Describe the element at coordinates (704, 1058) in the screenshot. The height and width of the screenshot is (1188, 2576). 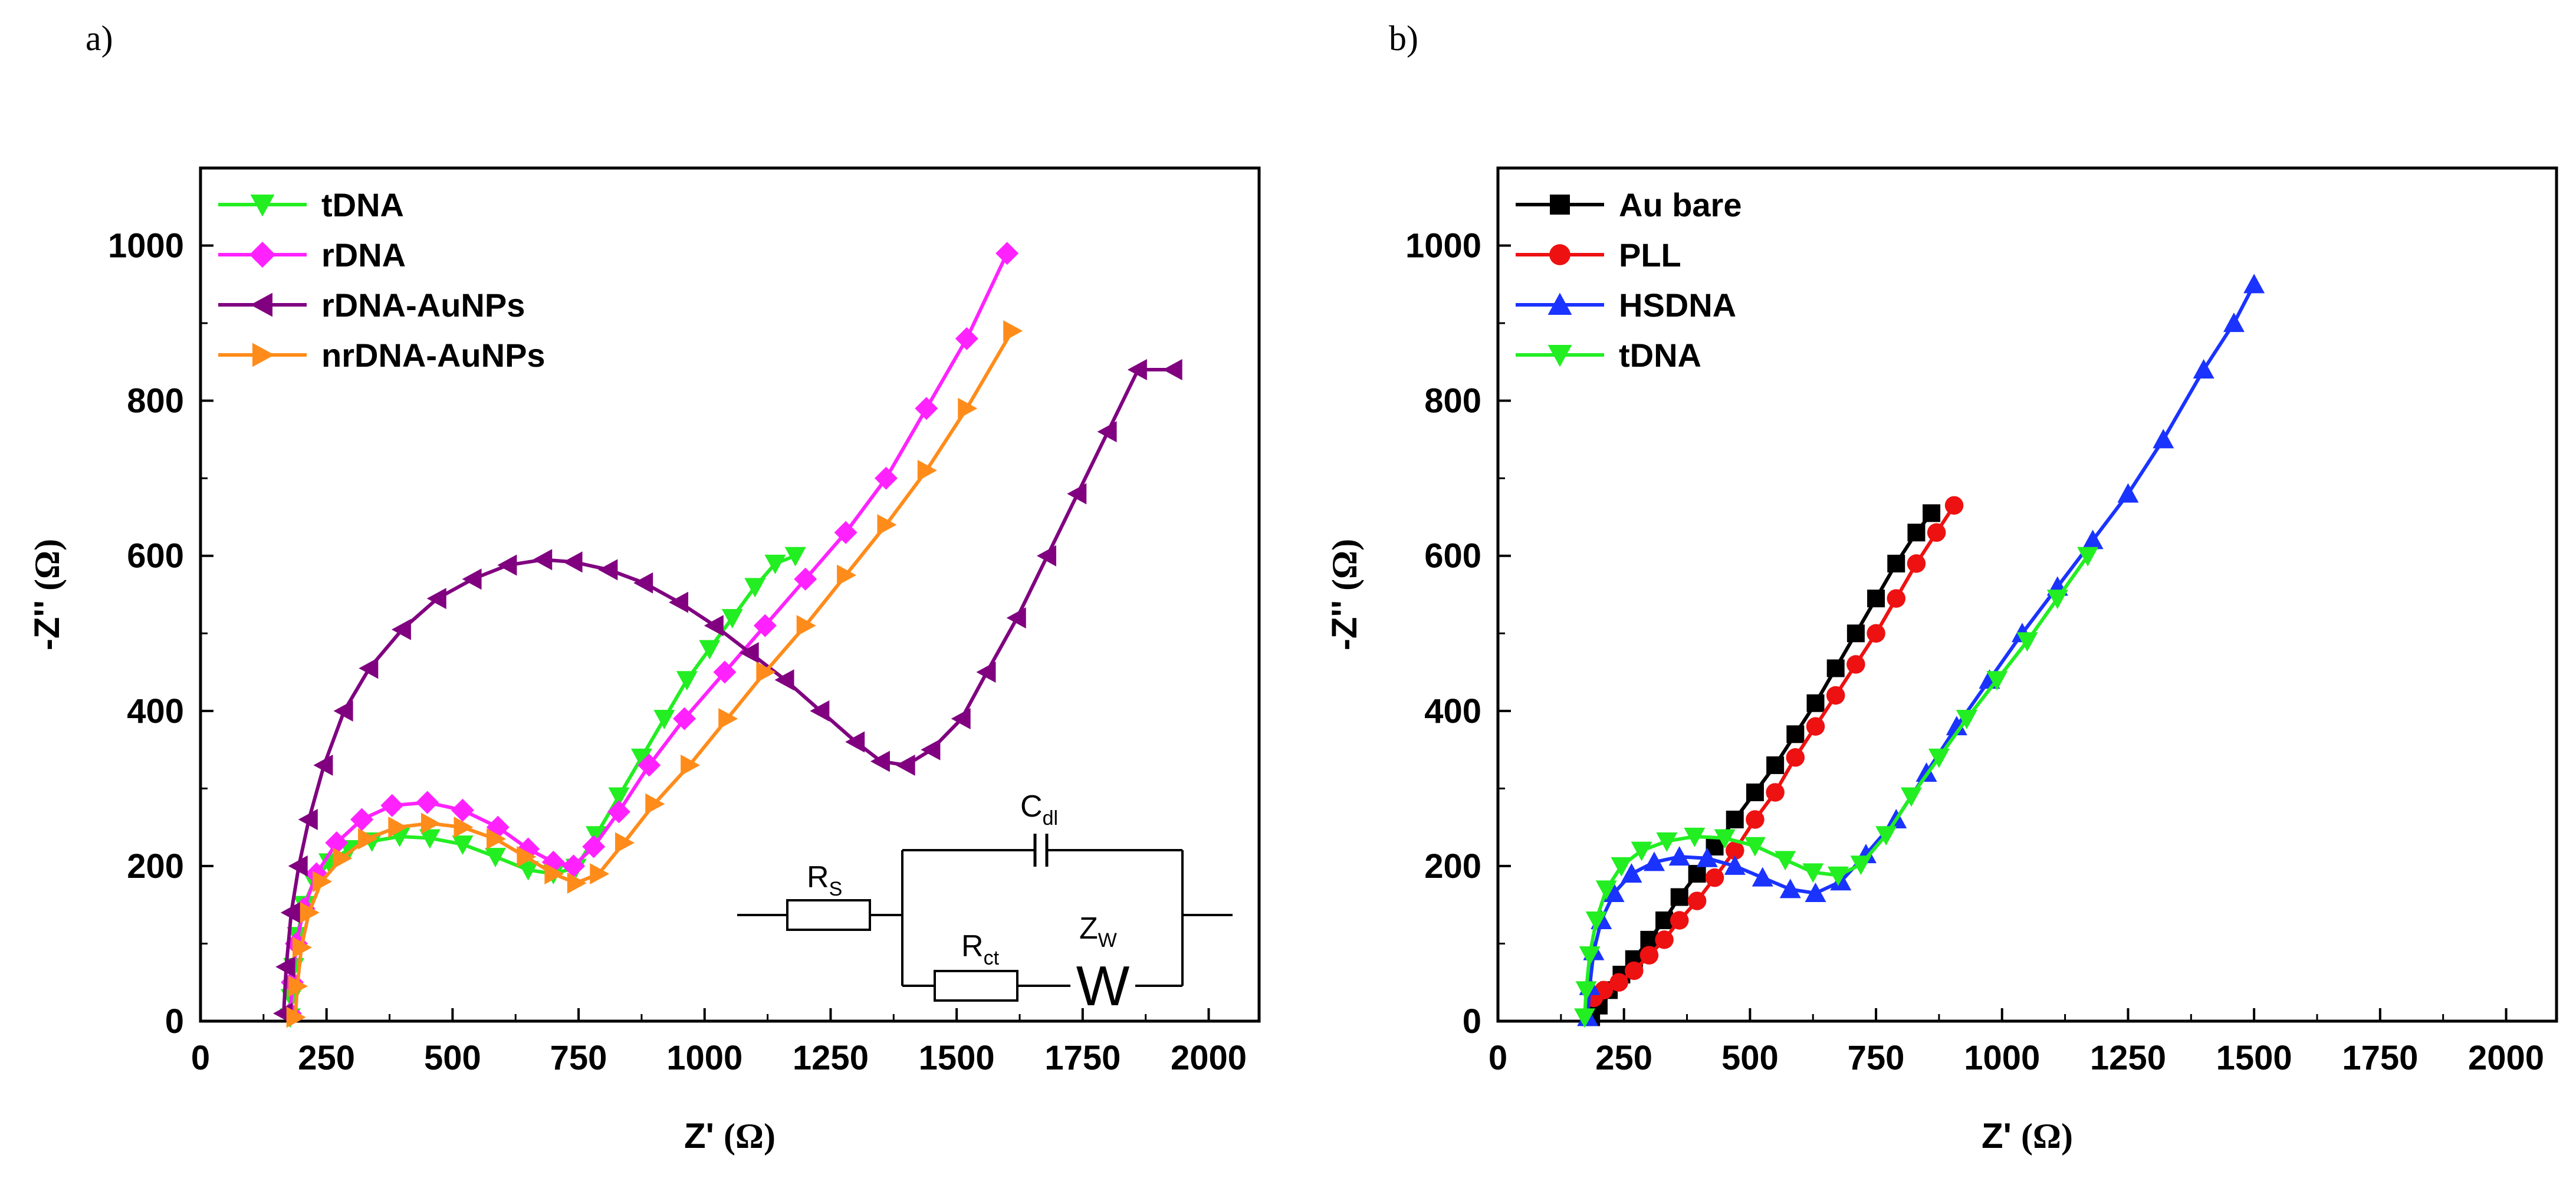
I see `x-tick-label: 1000` at that location.